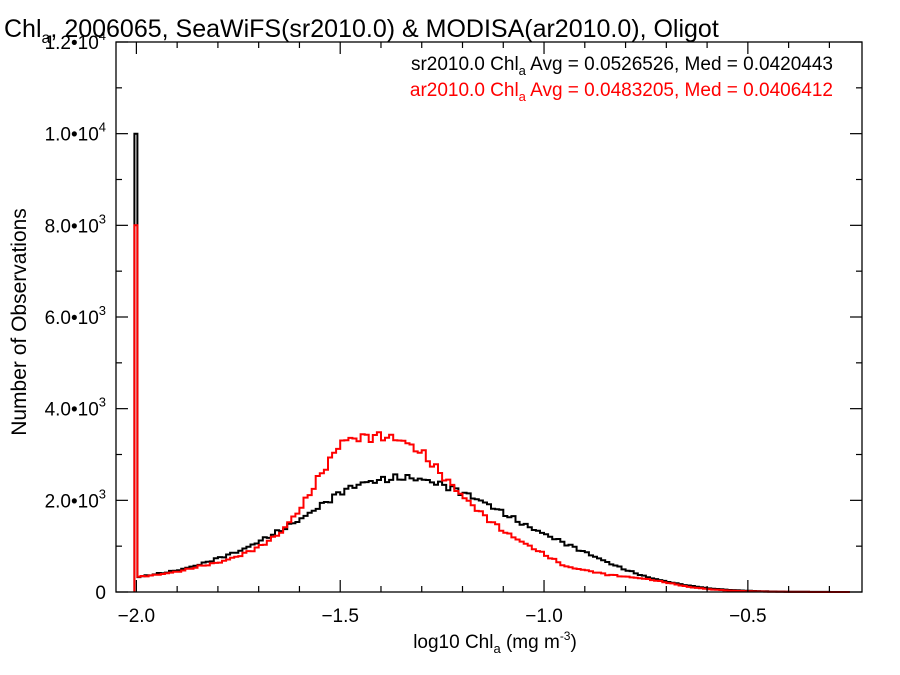 This screenshot has width=900, height=675. What do you see at coordinates (137, 616) in the screenshot?
I see `x-tick-label: −2.0` at bounding box center [137, 616].